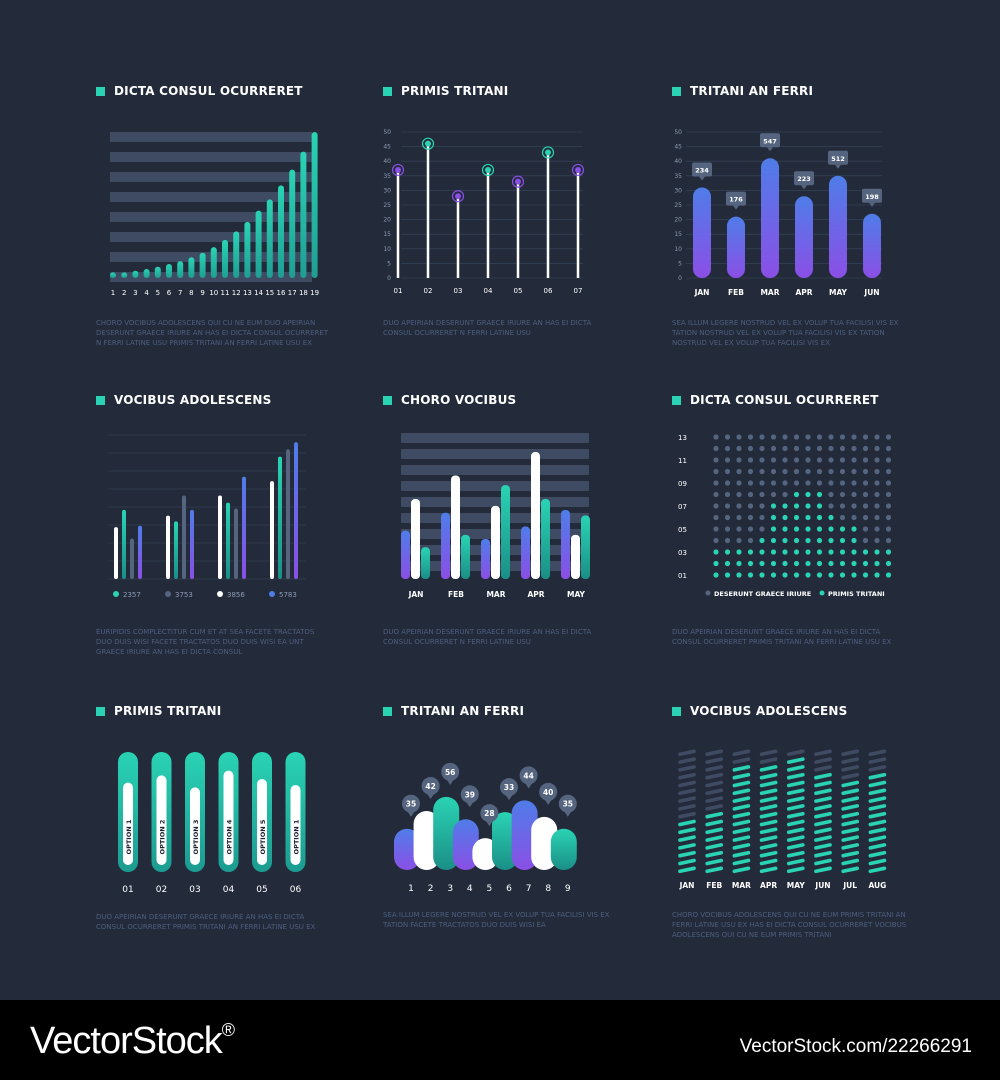 This screenshot has height=1080, width=1000. I want to click on tick-label: 19, so click(314, 293).